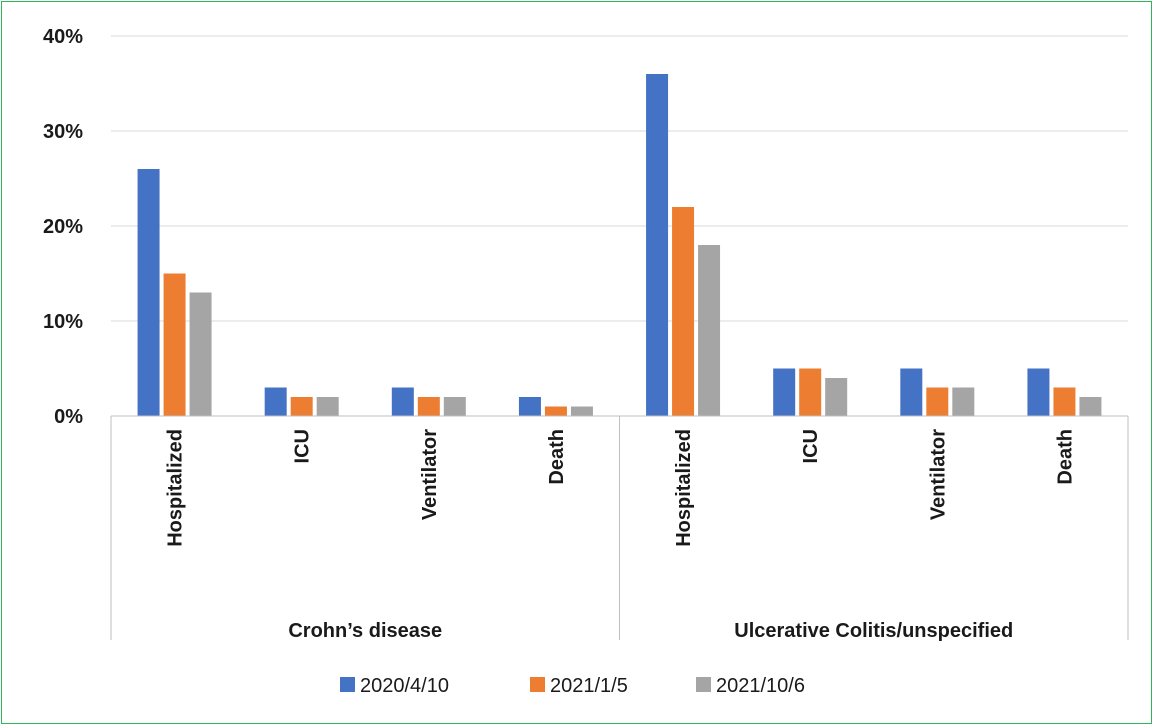 The image size is (1155, 727). I want to click on legend-label: 2020/4/10, so click(404, 686).